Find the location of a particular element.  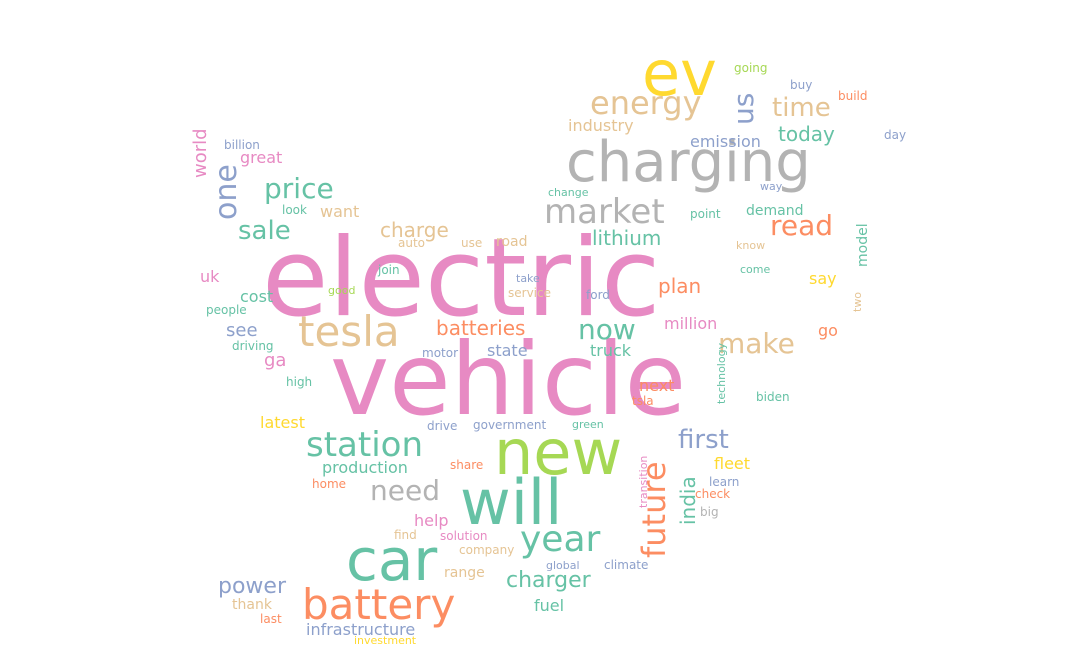

word-vehicle: vehicle is located at coordinates (508, 379).